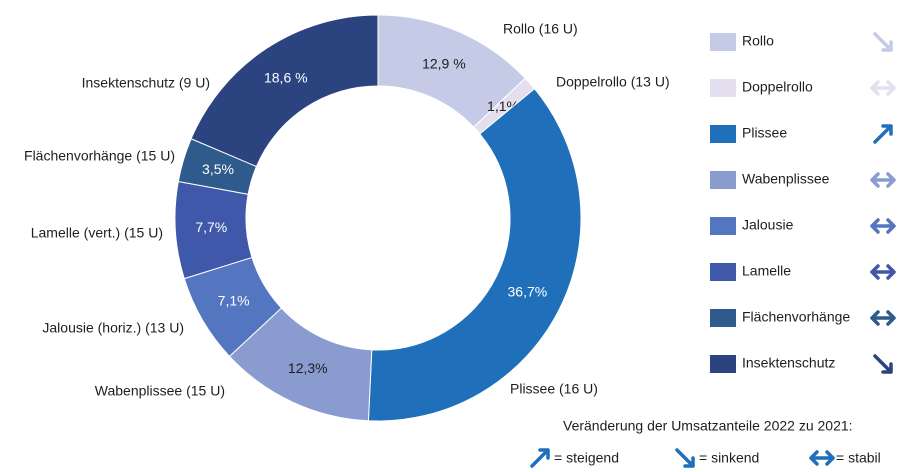  Describe the element at coordinates (444, 63) in the screenshot. I see `value-label: 12,9 %` at that location.